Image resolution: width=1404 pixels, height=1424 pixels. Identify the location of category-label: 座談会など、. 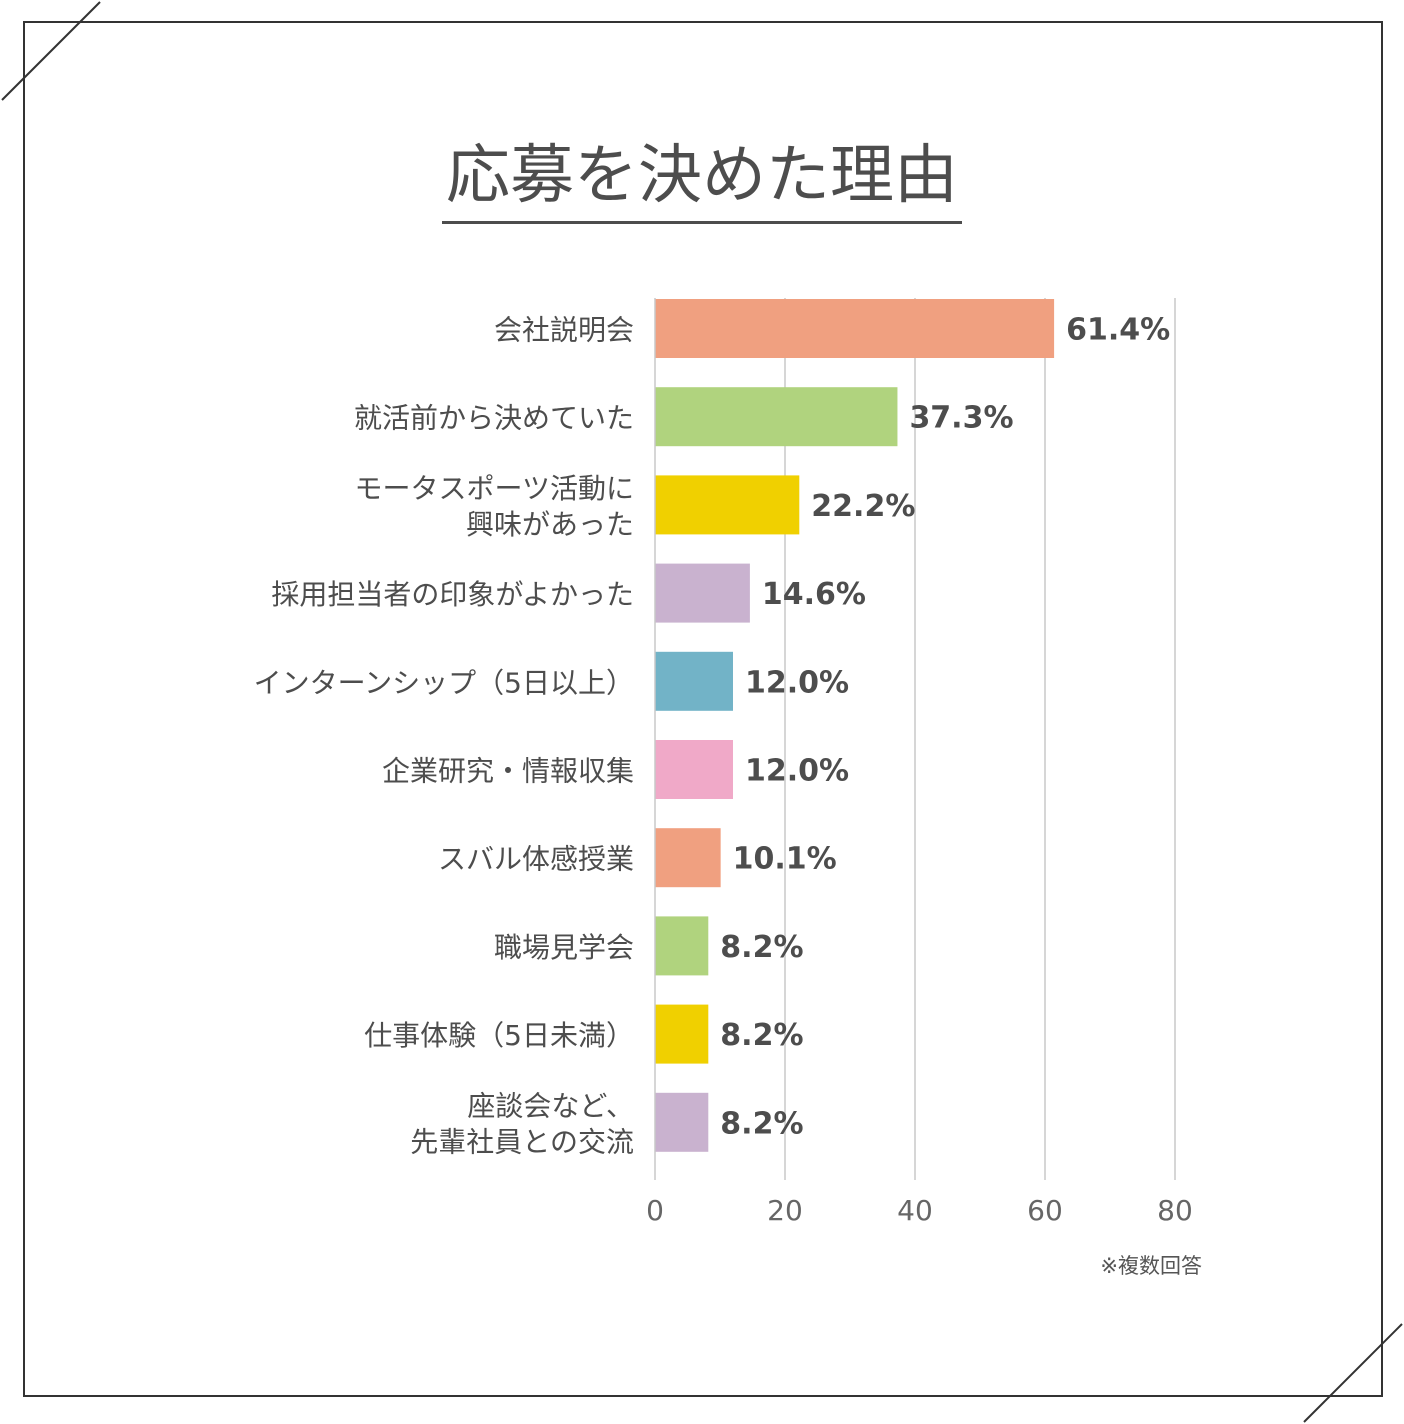
(550, 1105).